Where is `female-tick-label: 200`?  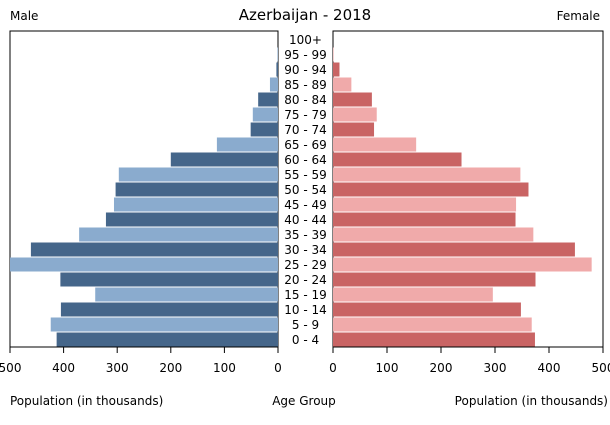 female-tick-label: 200 is located at coordinates (441, 368).